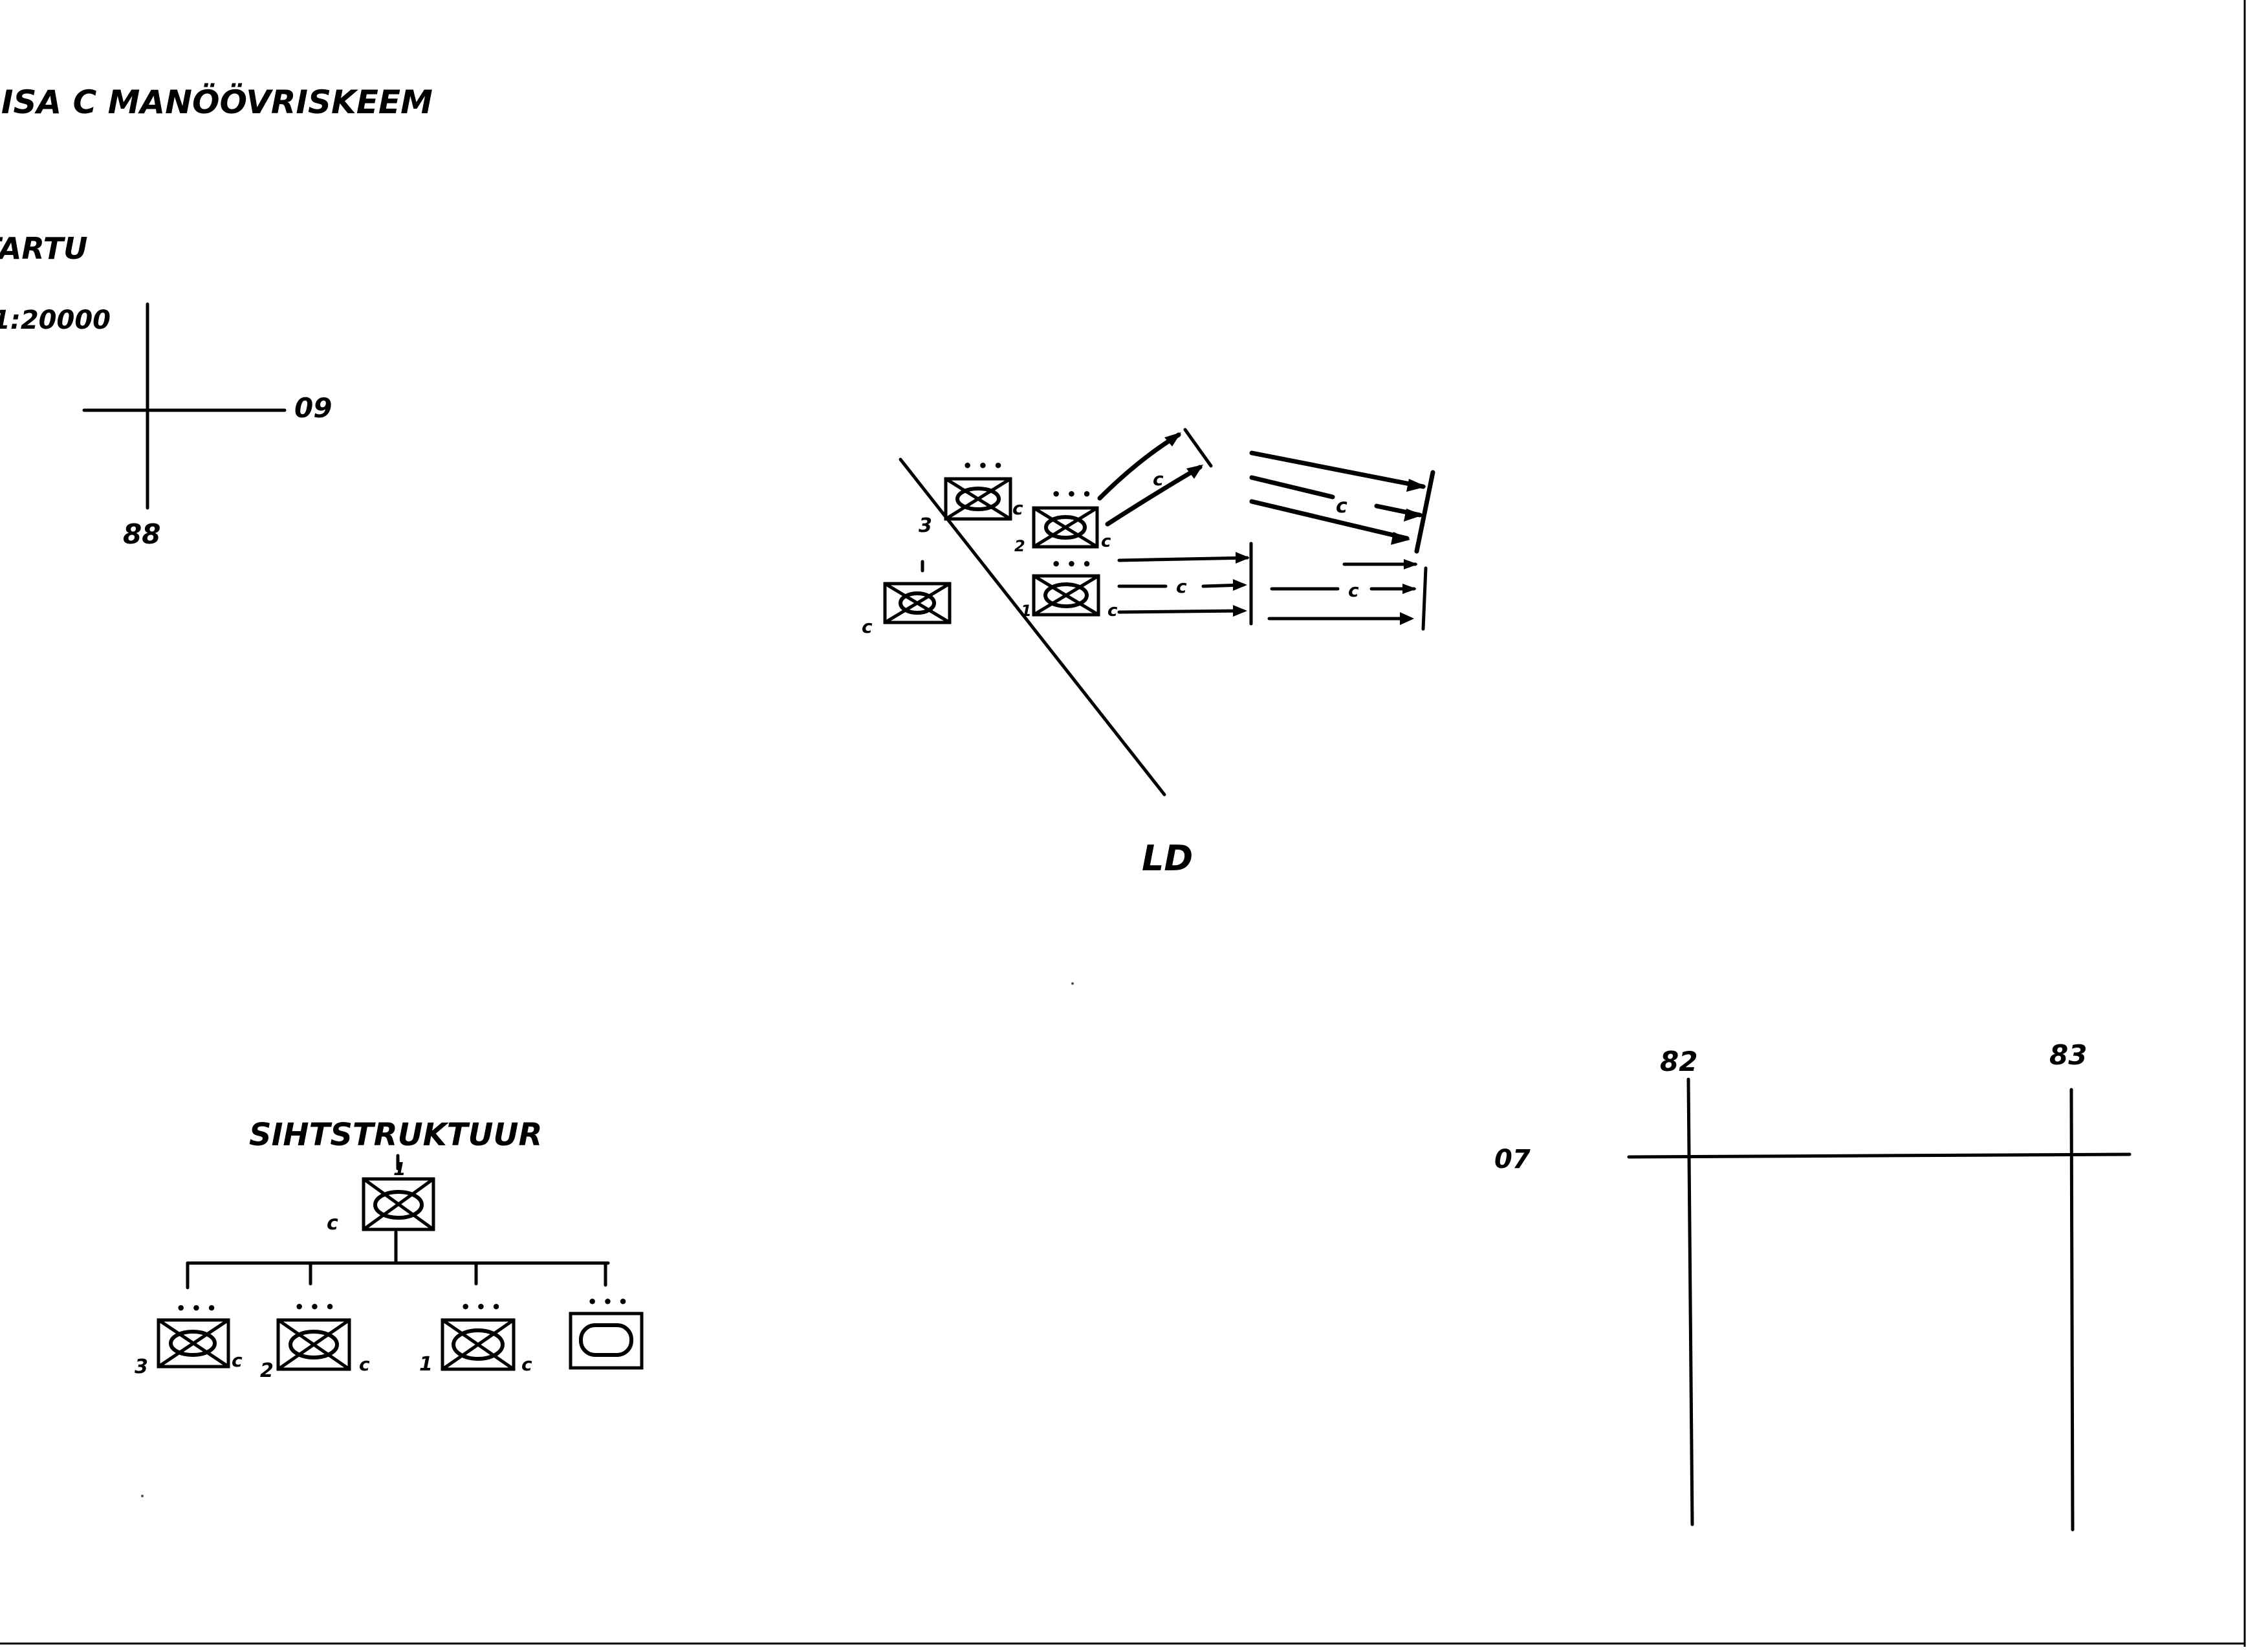 Image resolution: width=2268 pixels, height=1650 pixels. Describe the element at coordinates (926, 525) in the screenshot. I see `unit-label-3: 3` at that location.